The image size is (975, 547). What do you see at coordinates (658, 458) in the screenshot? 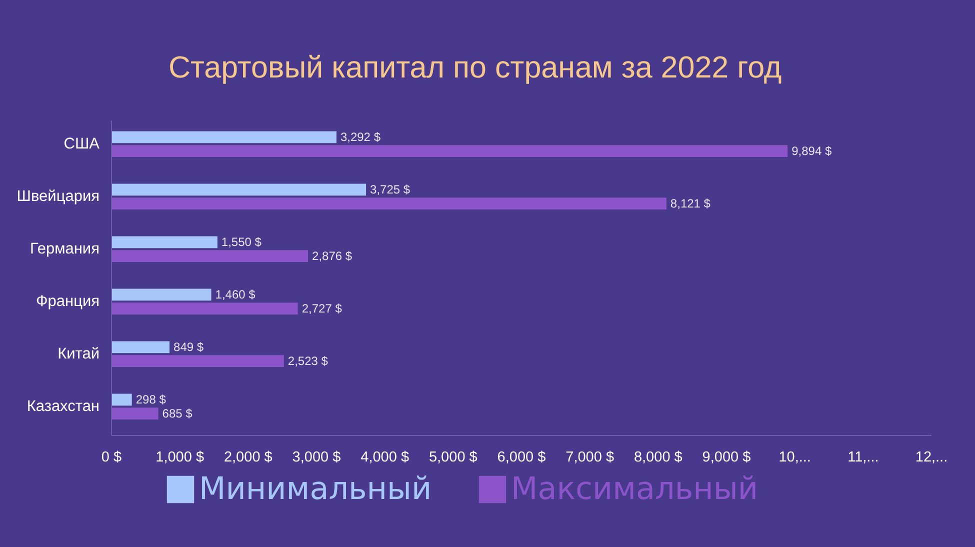
I see `x-tick-label: 8,000 $` at bounding box center [658, 458].